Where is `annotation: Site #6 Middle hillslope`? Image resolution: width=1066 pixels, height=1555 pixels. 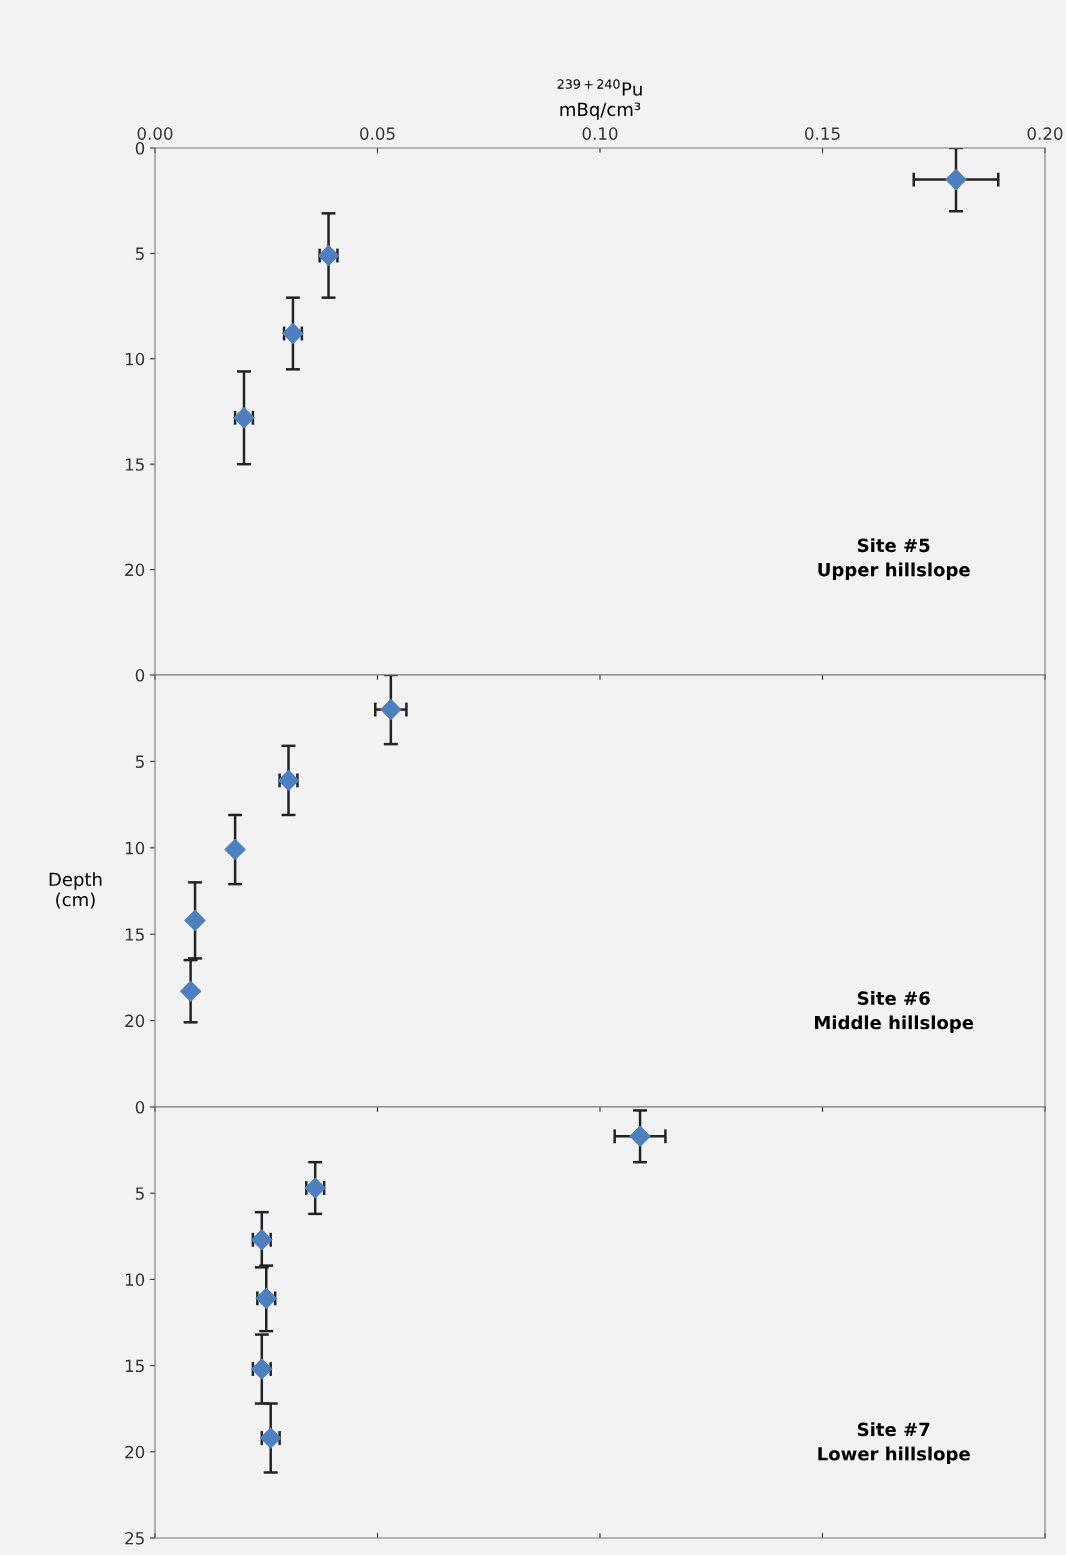
annotation: Site #6 Middle hillslope is located at coordinates (894, 1012).